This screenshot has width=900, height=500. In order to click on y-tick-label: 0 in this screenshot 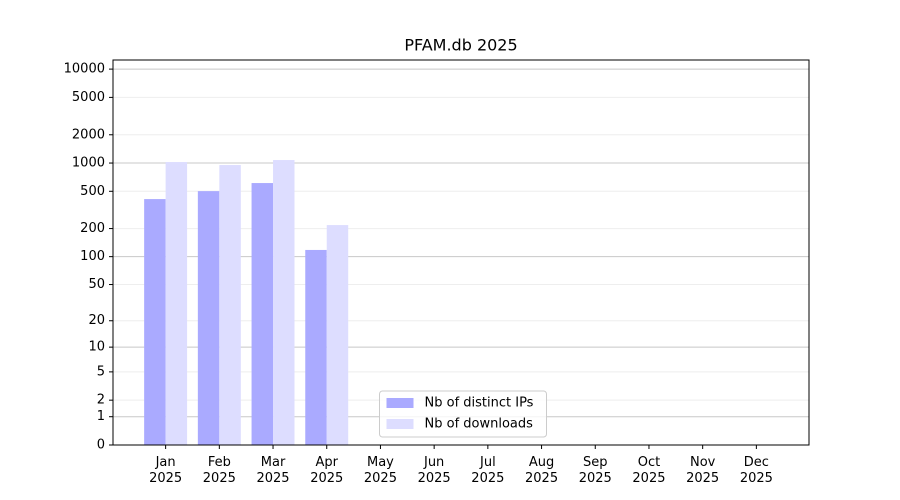, I will do `click(101, 445)`.